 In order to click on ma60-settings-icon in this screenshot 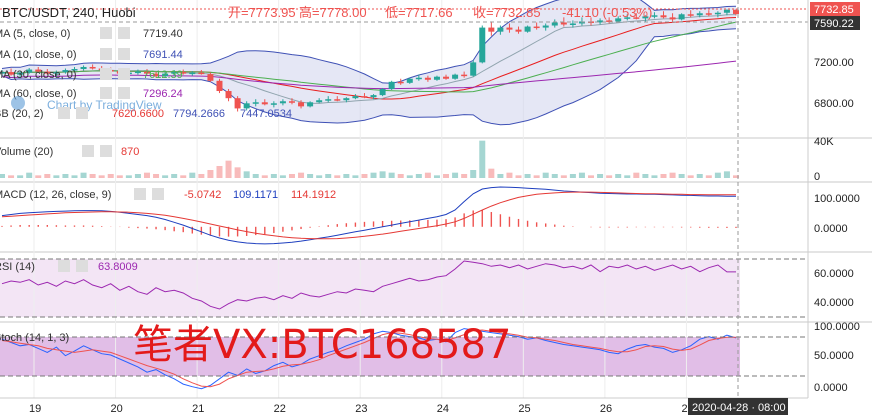, I will do `click(106, 93)`.